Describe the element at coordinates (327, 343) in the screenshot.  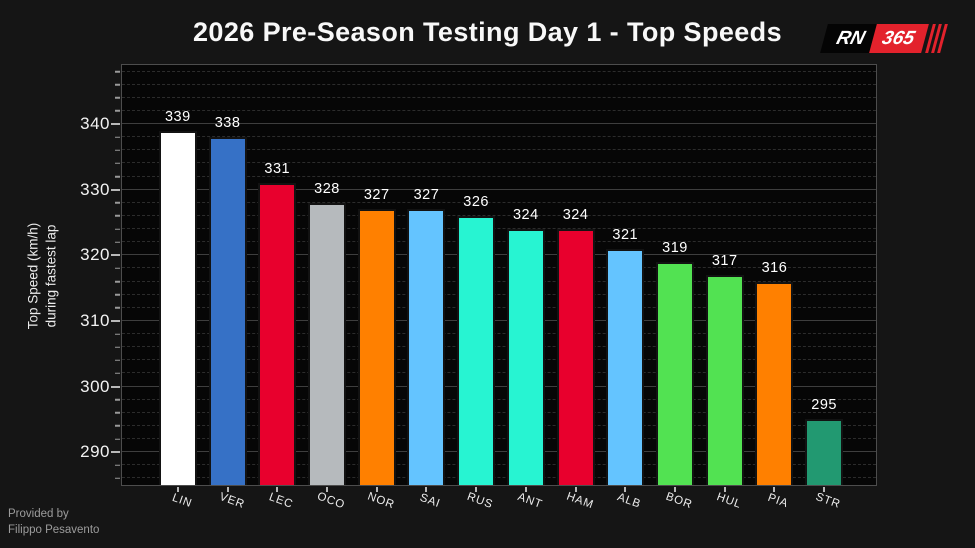
I see `bar-OCO` at that location.